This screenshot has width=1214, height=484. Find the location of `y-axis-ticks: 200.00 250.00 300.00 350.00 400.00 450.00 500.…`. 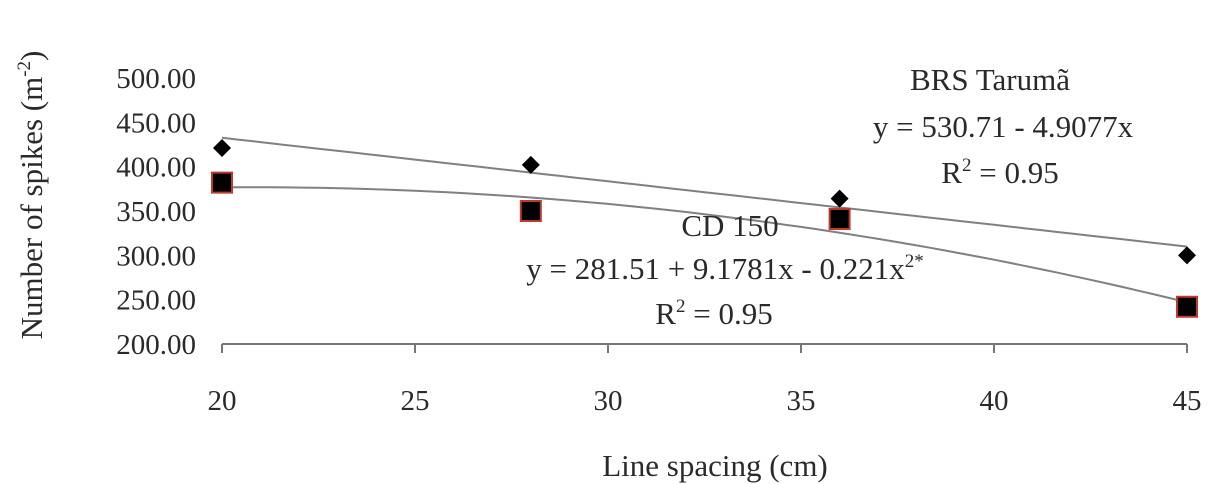

y-axis-ticks: 200.00 250.00 300.00 350.00 400.00 450.00 500.… is located at coordinates (156, 212).